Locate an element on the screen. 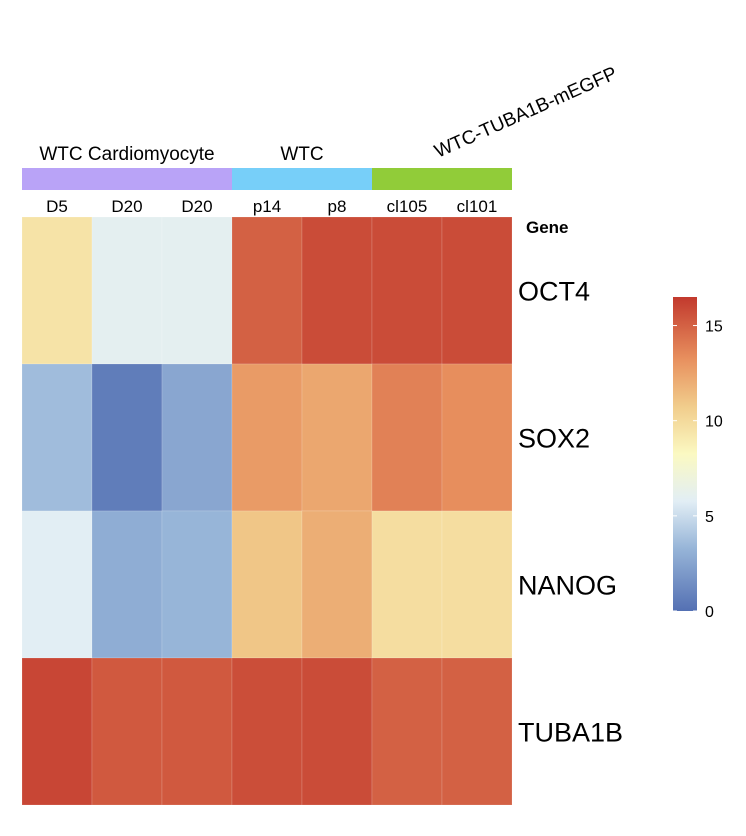 The image size is (746, 836). row-label: NANOG is located at coordinates (567, 586).